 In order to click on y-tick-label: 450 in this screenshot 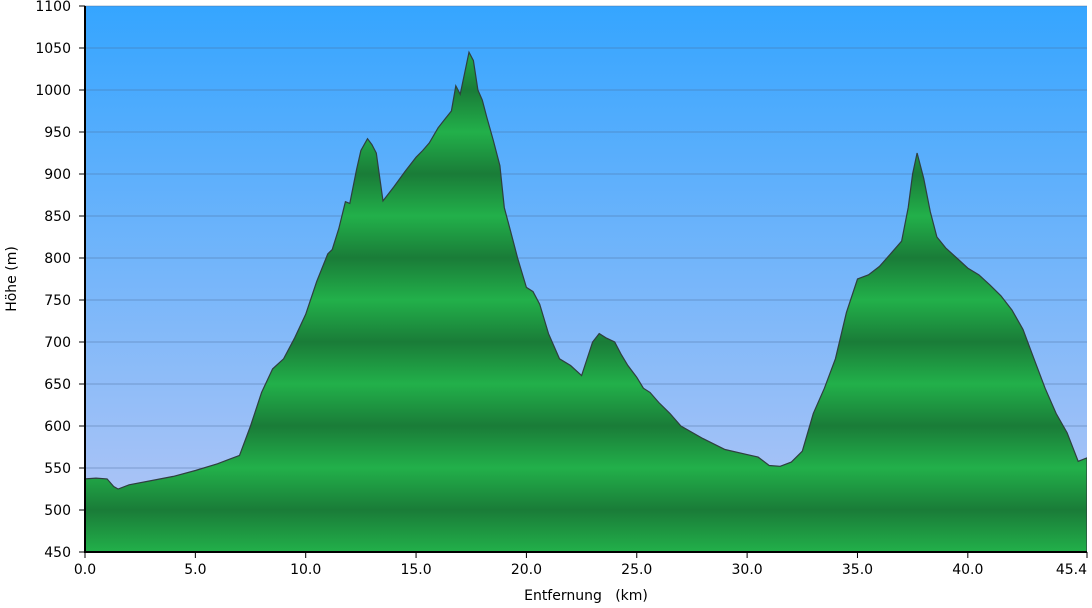, I will do `click(57, 553)`.